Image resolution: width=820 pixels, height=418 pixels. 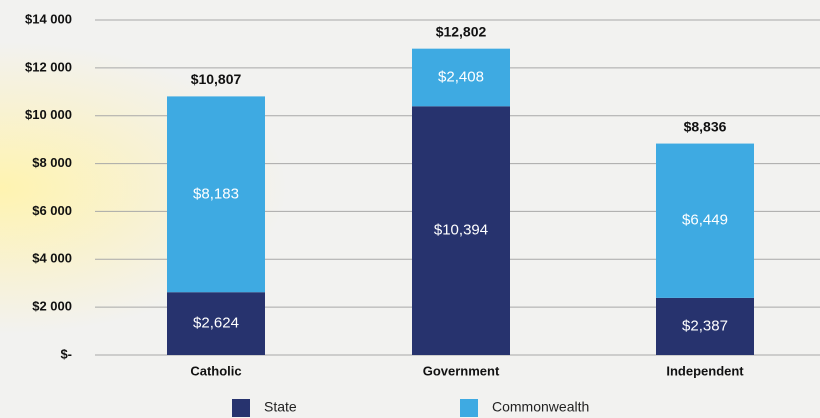 What do you see at coordinates (48, 66) in the screenshot?
I see `y-tick-label: $12 000` at bounding box center [48, 66].